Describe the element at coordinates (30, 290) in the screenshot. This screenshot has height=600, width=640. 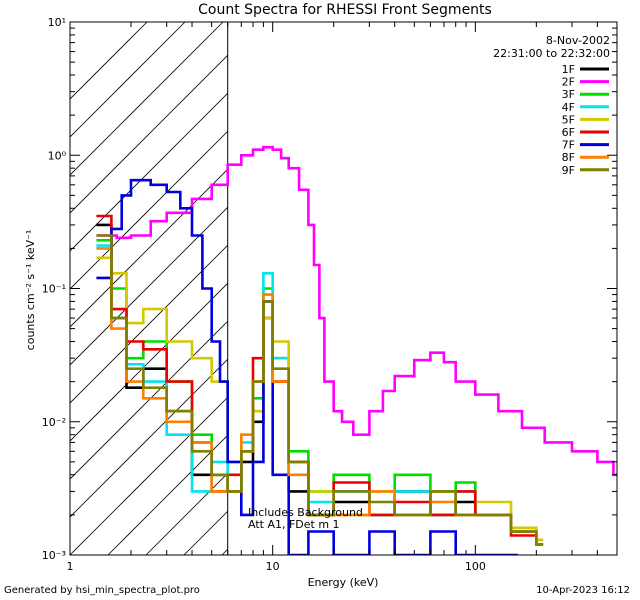
I see `y-axis-label: counts cm⁻² s⁻¹ keV⁻¹` at that location.